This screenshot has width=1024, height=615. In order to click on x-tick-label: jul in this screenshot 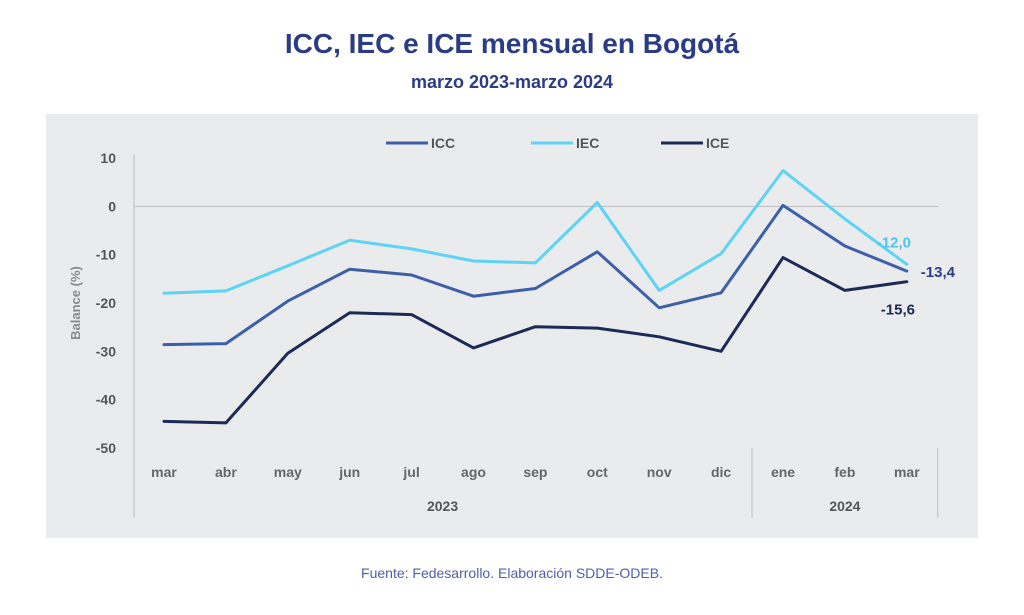, I will do `click(410, 472)`.